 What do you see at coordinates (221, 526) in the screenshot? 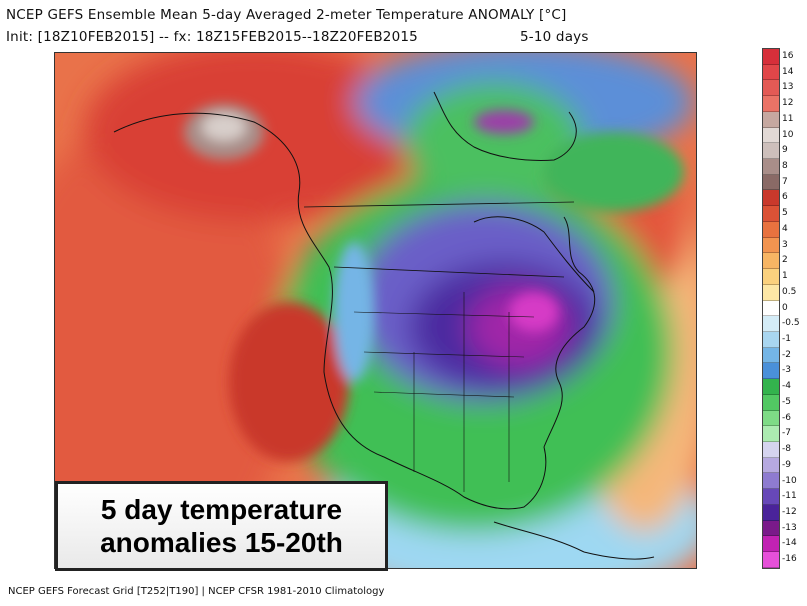
I see `caption-box: 5 day temperature anomalies 15-20th` at bounding box center [221, 526].